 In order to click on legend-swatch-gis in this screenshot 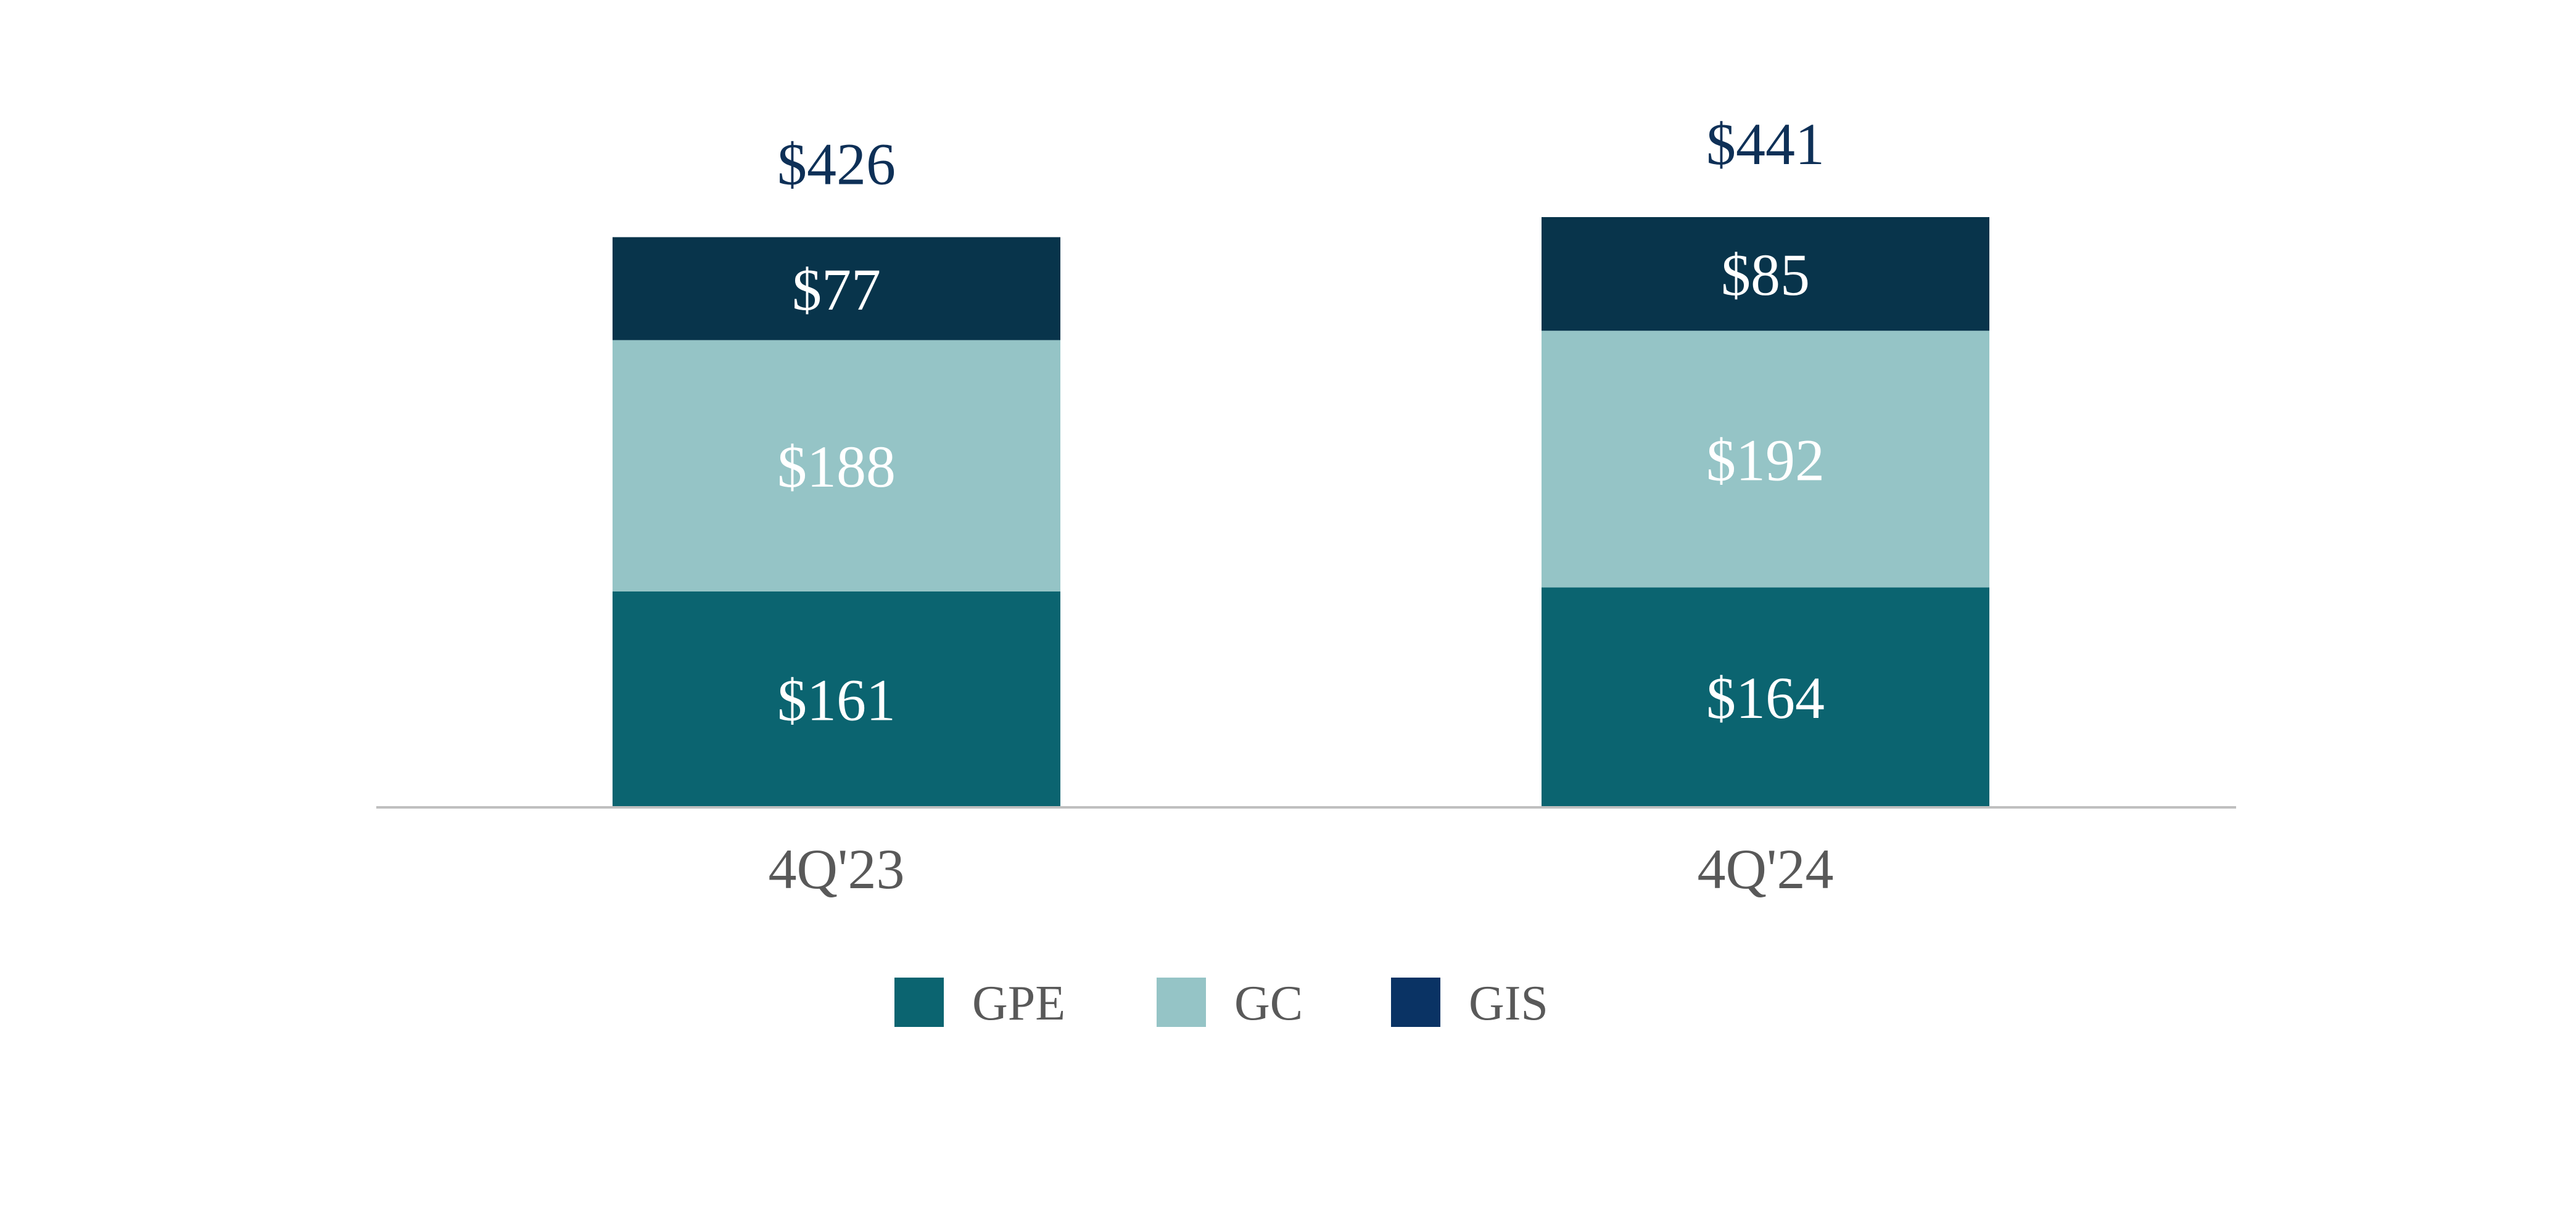, I will do `click(1415, 1002)`.